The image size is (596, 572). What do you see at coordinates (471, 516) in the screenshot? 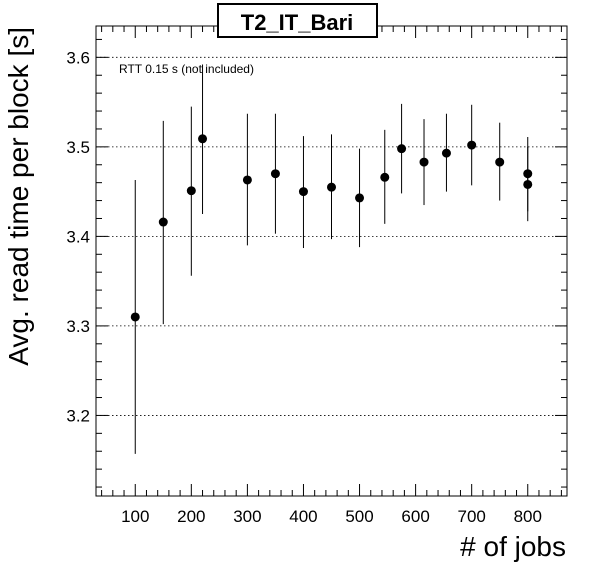
I see `x-tick-label: 700` at bounding box center [471, 516].